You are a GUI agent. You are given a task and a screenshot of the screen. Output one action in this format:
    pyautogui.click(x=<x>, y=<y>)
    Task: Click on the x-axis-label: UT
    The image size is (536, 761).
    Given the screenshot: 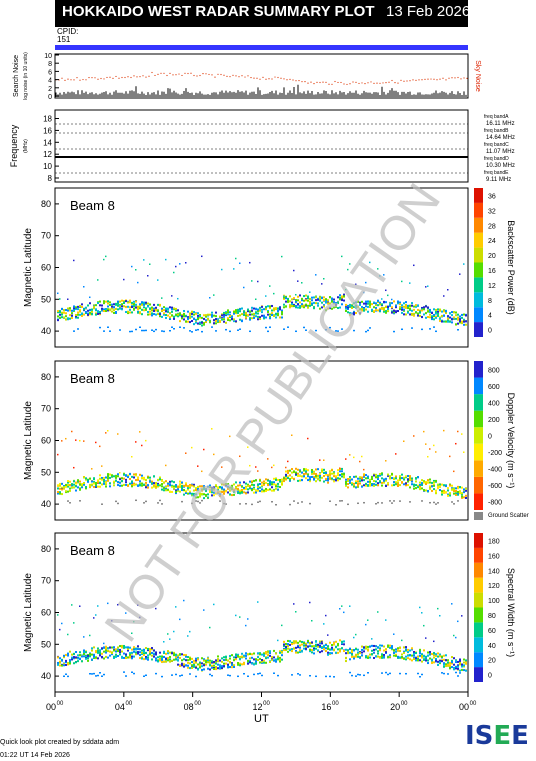 What is the action you would take?
    pyautogui.click(x=261, y=719)
    